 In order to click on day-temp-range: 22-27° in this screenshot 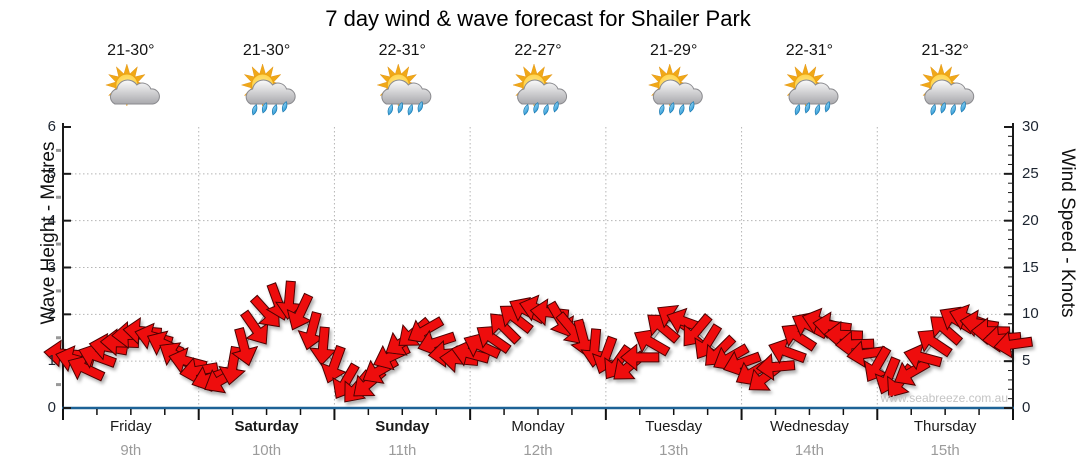, I will do `click(538, 50)`.